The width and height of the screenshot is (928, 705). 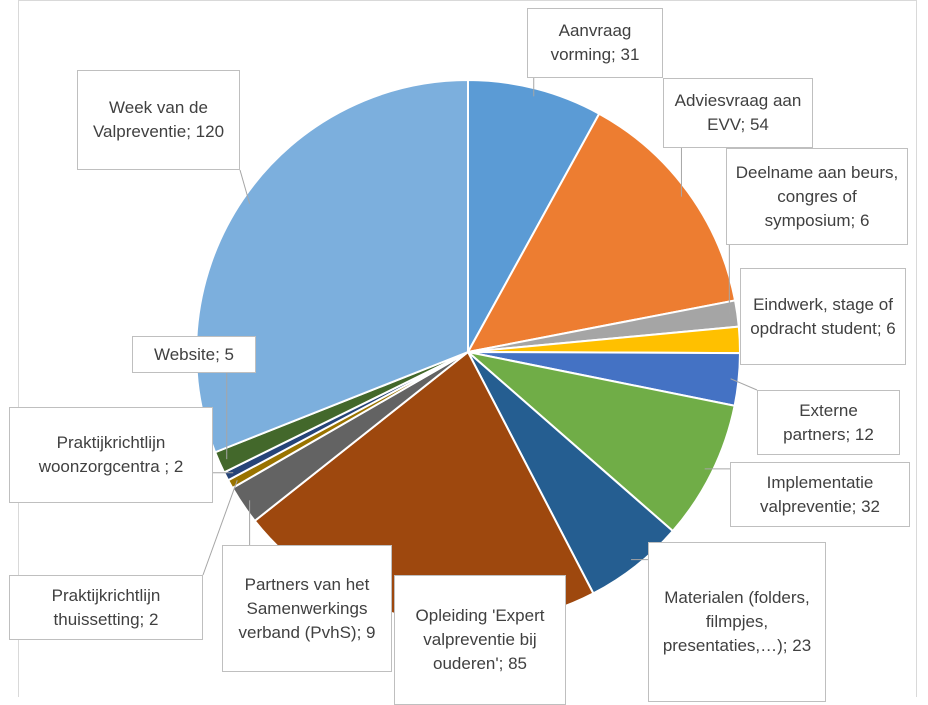 I want to click on data-label: Praktijkrichtlijn thuissetting; 2, so click(x=106, y=607).